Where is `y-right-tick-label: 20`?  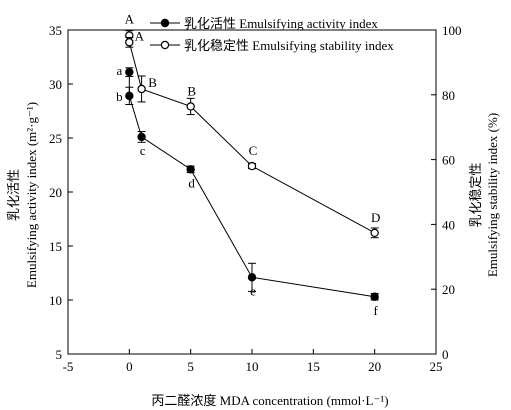 y-right-tick-label: 20 is located at coordinates (448, 289).